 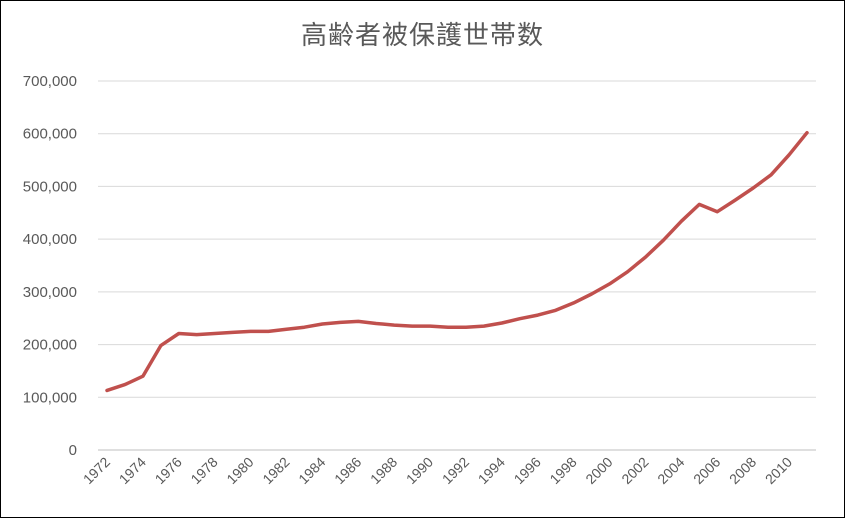 I want to click on x-tick-label: 1988, so click(x=383, y=470).